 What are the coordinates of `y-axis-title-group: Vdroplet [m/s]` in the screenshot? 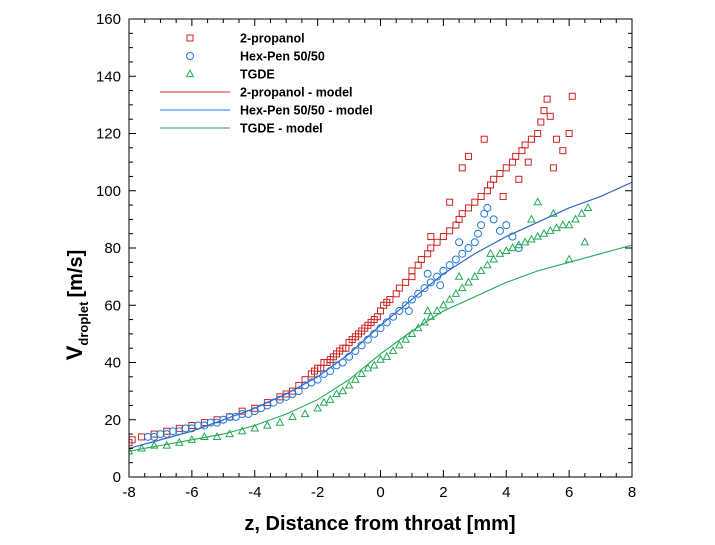 It's located at (76, 305).